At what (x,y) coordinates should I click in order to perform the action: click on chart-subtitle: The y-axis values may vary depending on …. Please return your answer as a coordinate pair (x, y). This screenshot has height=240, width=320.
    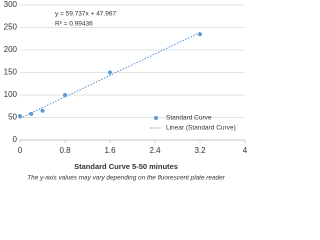
    Looking at the image, I should click on (126, 178).